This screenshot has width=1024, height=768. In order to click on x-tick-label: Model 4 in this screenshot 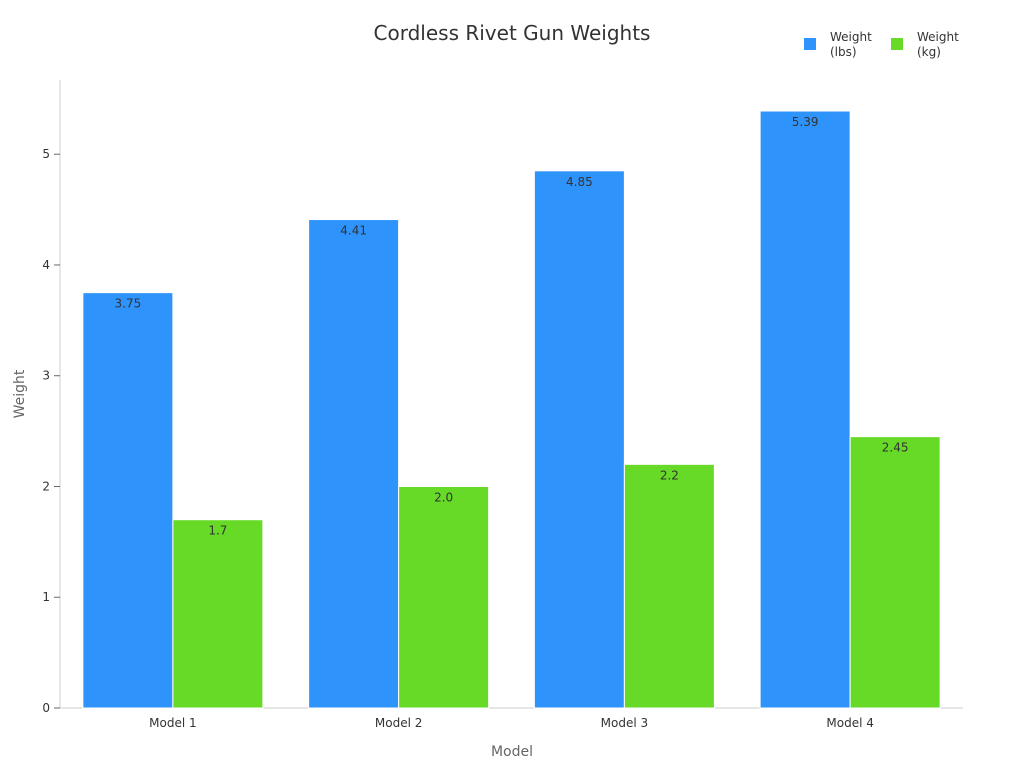, I will do `click(849, 723)`.